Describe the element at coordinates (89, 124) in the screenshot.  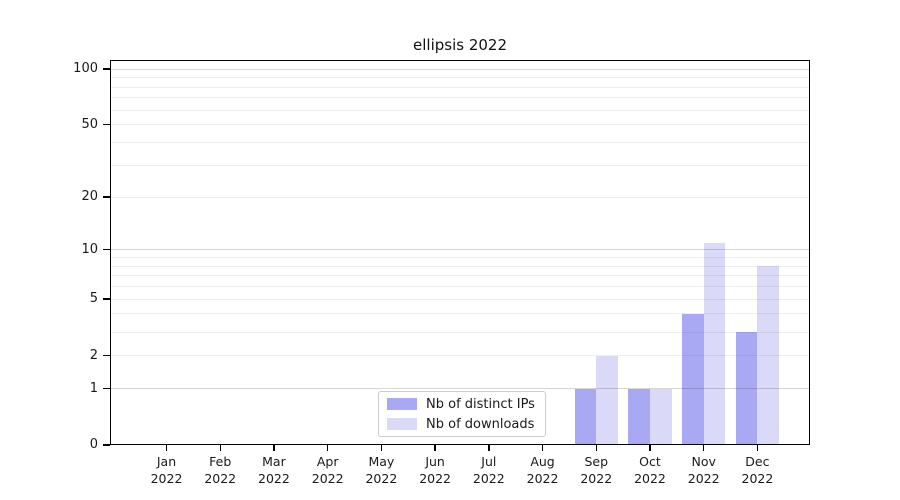
I see `y-tick-label: 50` at that location.